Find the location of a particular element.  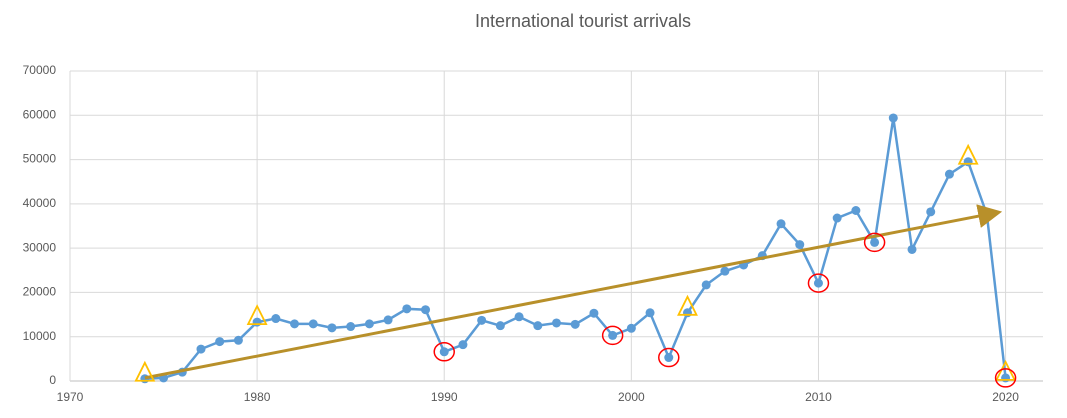

y-tick-label: 70000 is located at coordinates (40, 70).